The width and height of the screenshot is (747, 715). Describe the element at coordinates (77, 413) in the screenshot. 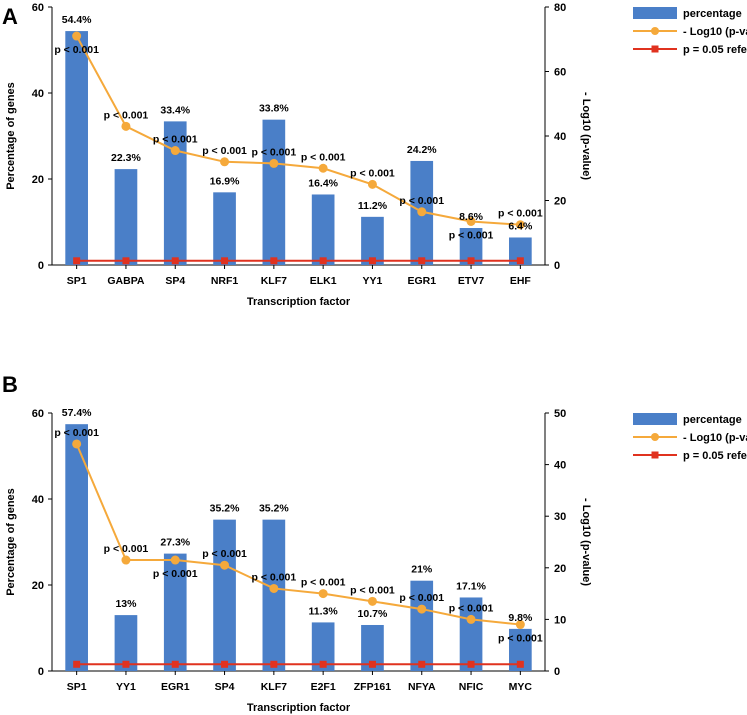

I see `bar-value-label: 57.4%` at that location.